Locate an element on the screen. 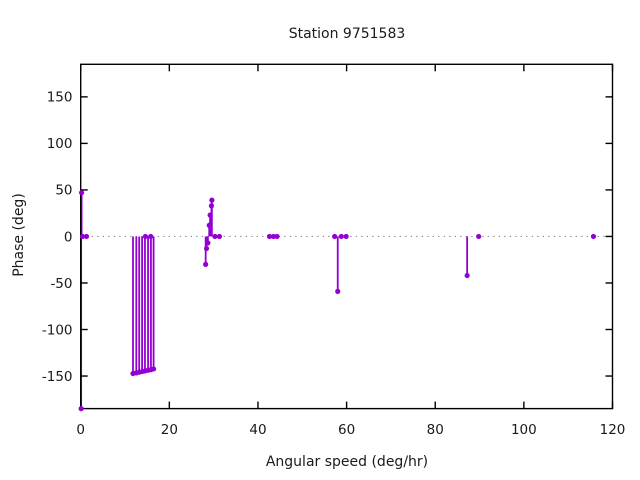 Image resolution: width=640 pixels, height=480 pixels. y-tick-label: 50 is located at coordinates (63, 191).